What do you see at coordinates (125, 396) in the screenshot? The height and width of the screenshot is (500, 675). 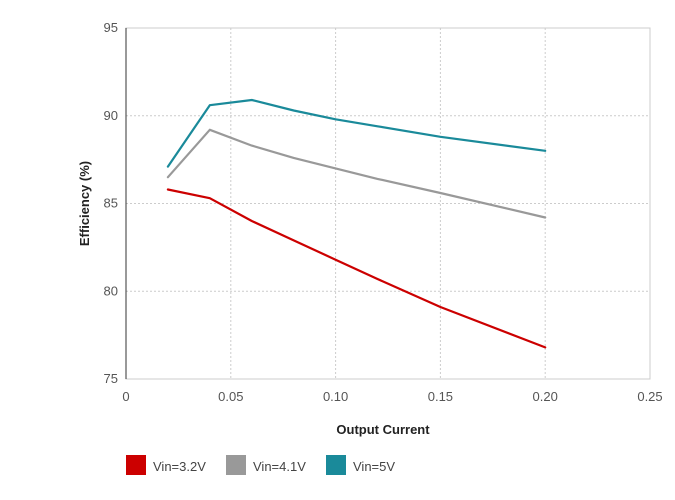 I see `x-tick-label: 0` at bounding box center [125, 396].